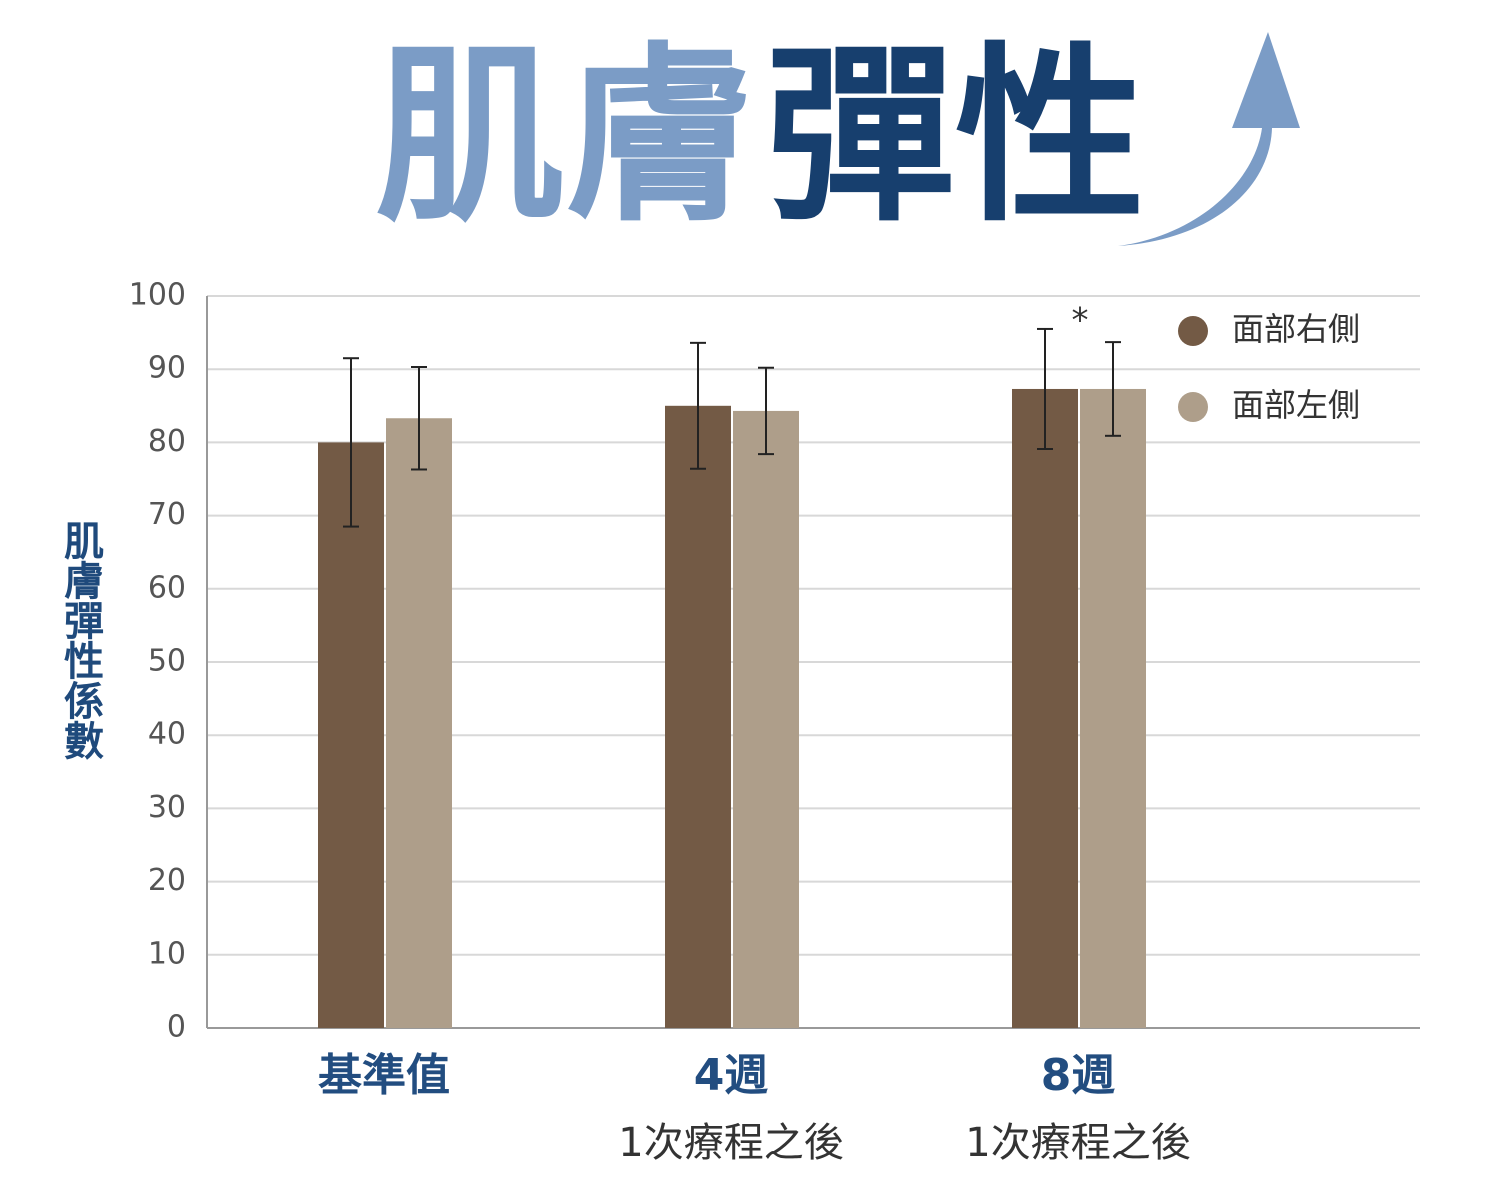 The height and width of the screenshot is (1200, 1500). What do you see at coordinates (167, 368) in the screenshot?
I see `y-tick-label: 90` at bounding box center [167, 368].